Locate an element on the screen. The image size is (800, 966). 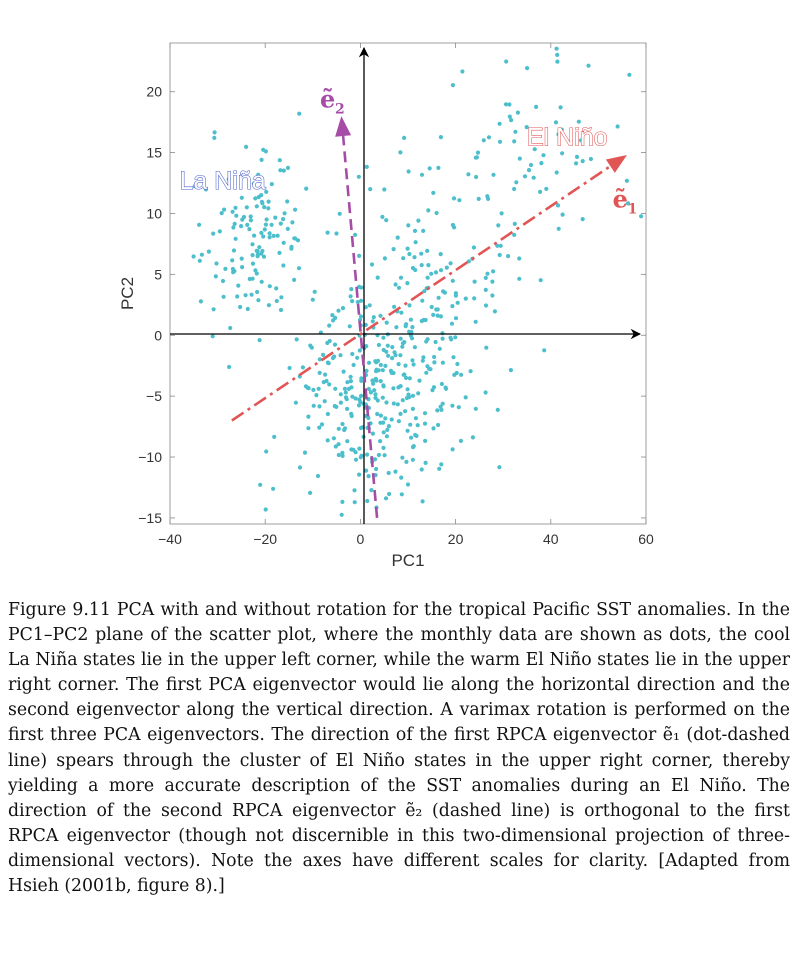
y-tick-label: −15 is located at coordinates (150, 518).